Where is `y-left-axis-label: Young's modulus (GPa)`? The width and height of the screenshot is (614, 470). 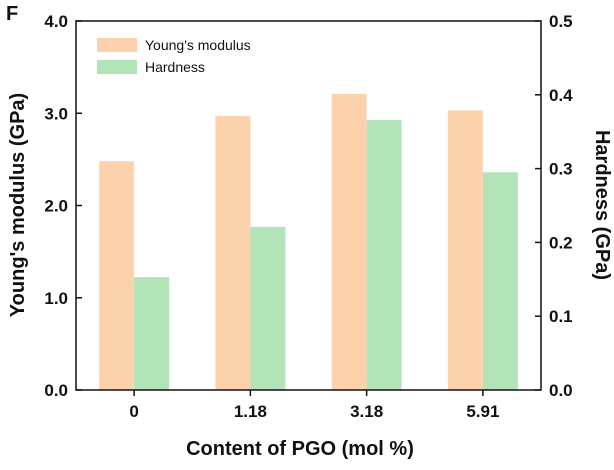
y-left-axis-label: Young's modulus (GPa) is located at coordinates (18, 205).